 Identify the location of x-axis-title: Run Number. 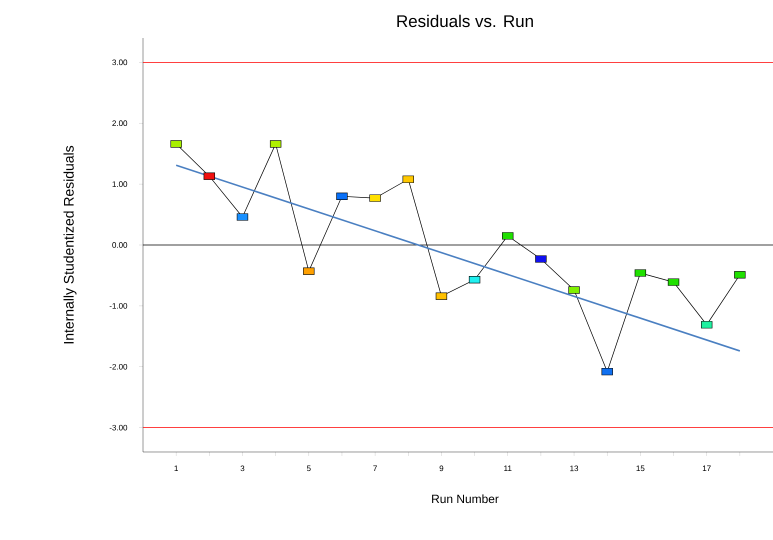
(465, 499).